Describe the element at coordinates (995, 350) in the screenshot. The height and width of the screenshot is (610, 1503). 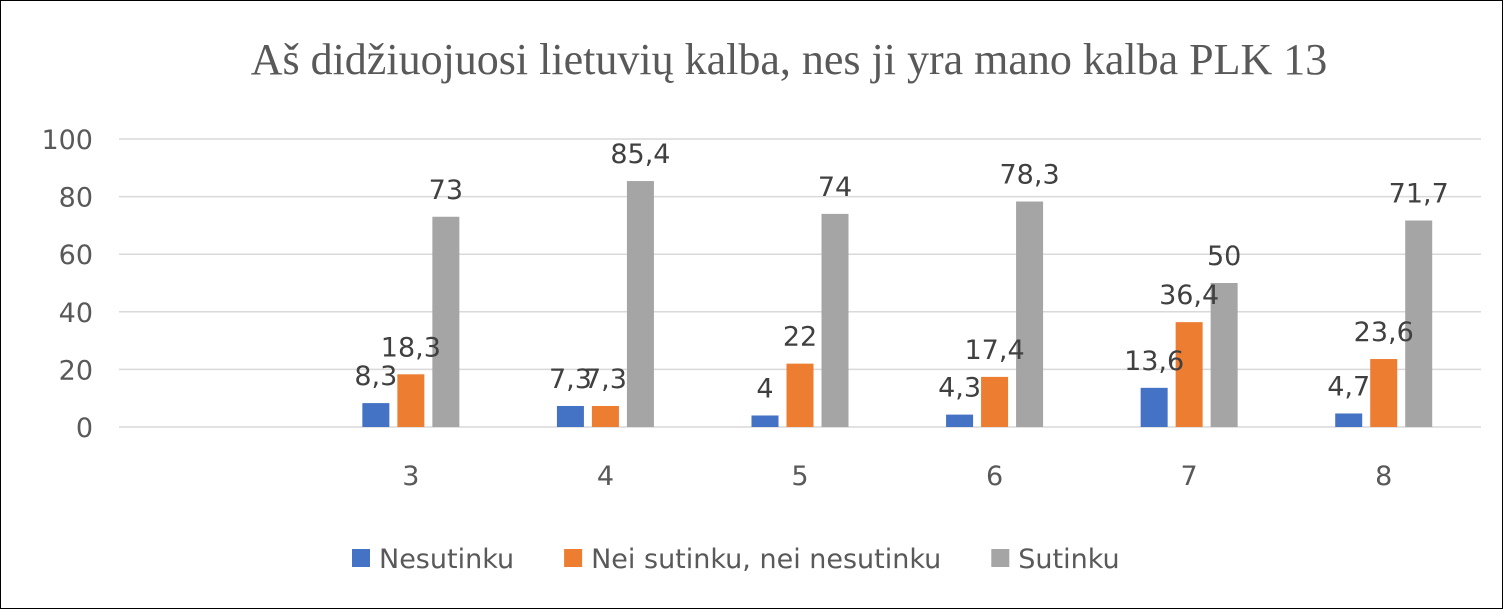
I see `data-label: 17,4` at that location.